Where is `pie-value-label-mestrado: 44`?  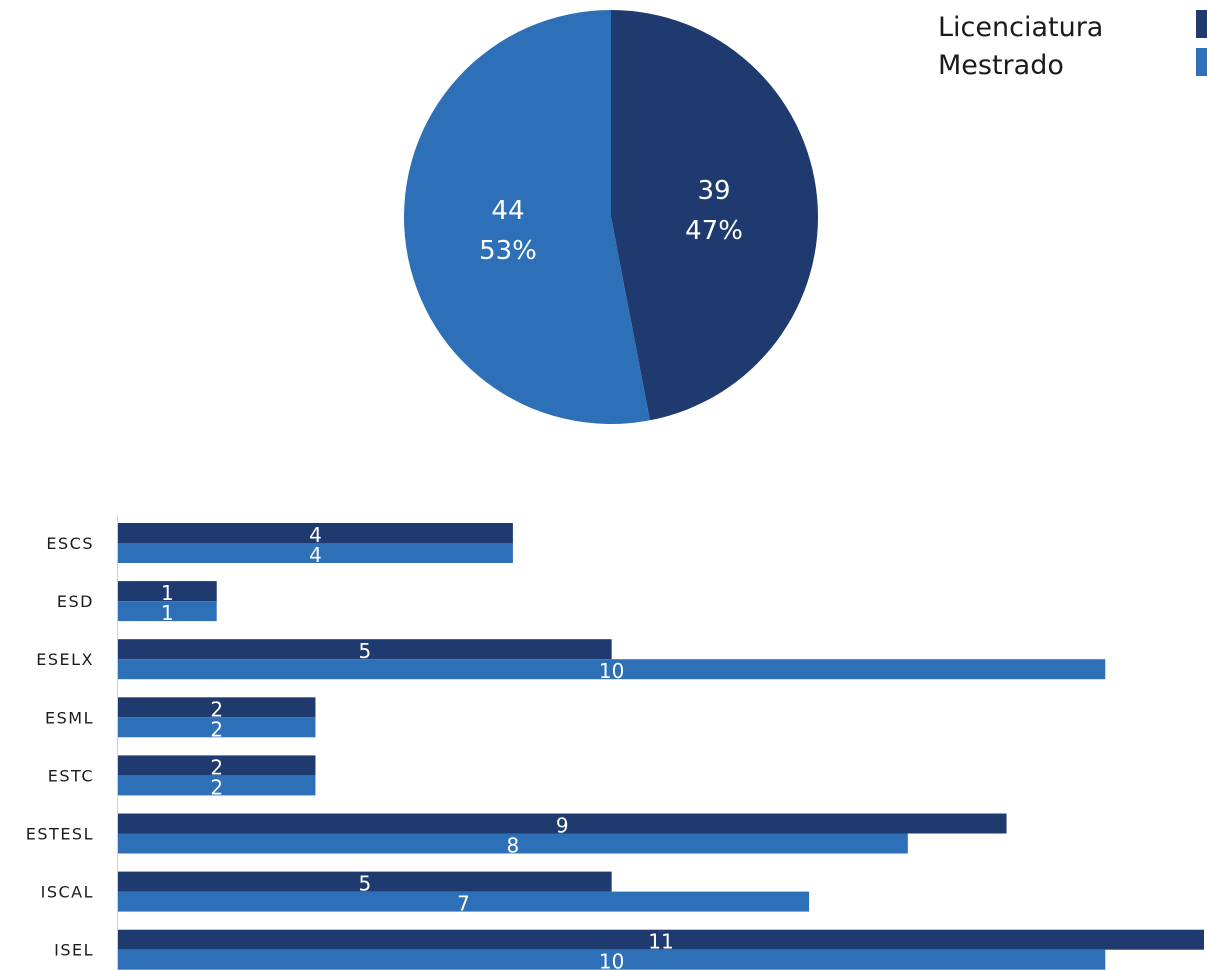
pie-value-label-mestrado: 44 is located at coordinates (507, 211).